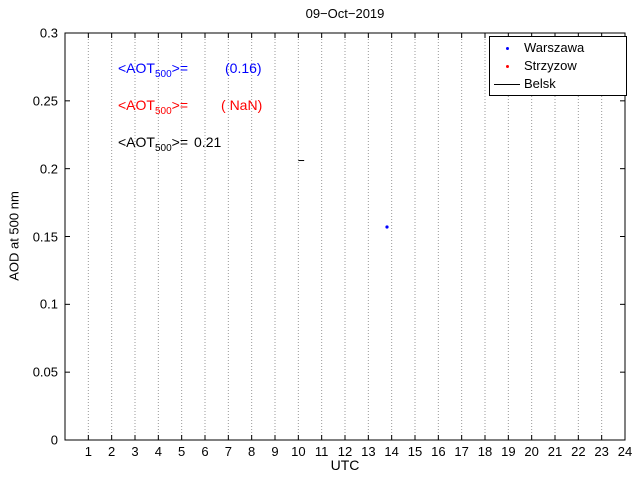 This screenshot has width=640, height=480. I want to click on mean-aot-annotation-warszawa: <AOT500>= (0.16), so click(190, 70).